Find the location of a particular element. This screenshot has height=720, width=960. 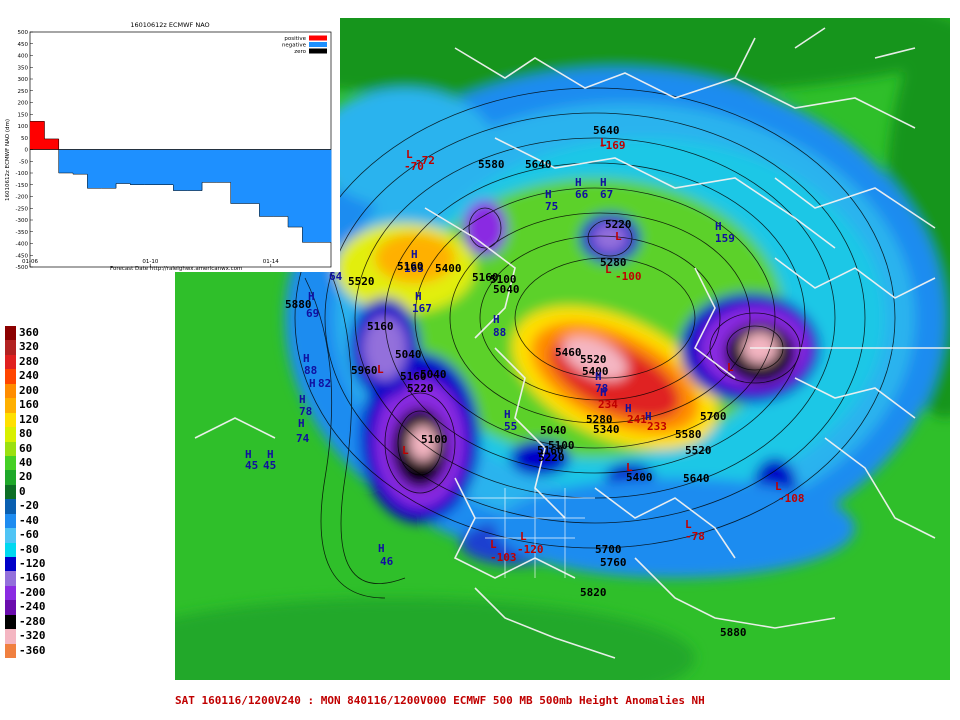

map-label: -70 is located at coordinates (414, 166).